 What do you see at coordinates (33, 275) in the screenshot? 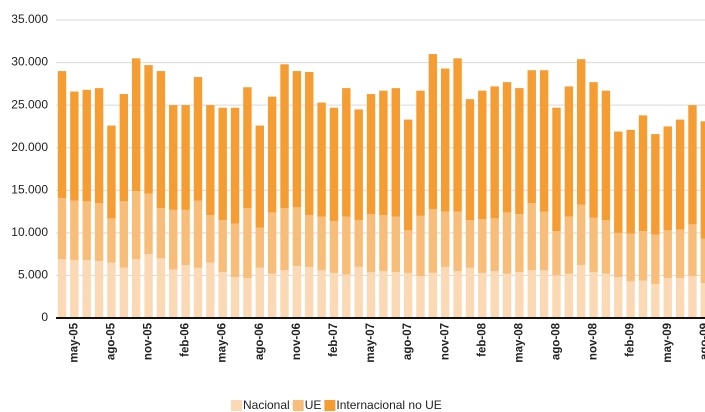
I see `y-tick-label: 5.000` at bounding box center [33, 275].